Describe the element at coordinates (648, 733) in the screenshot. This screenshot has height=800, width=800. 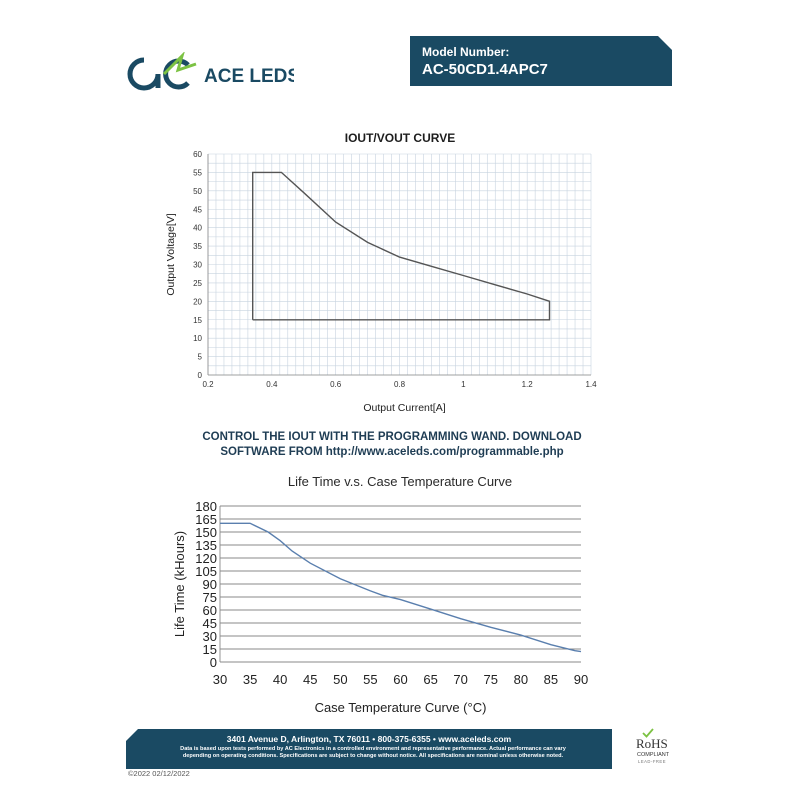
I see `checkmark-icon` at that location.